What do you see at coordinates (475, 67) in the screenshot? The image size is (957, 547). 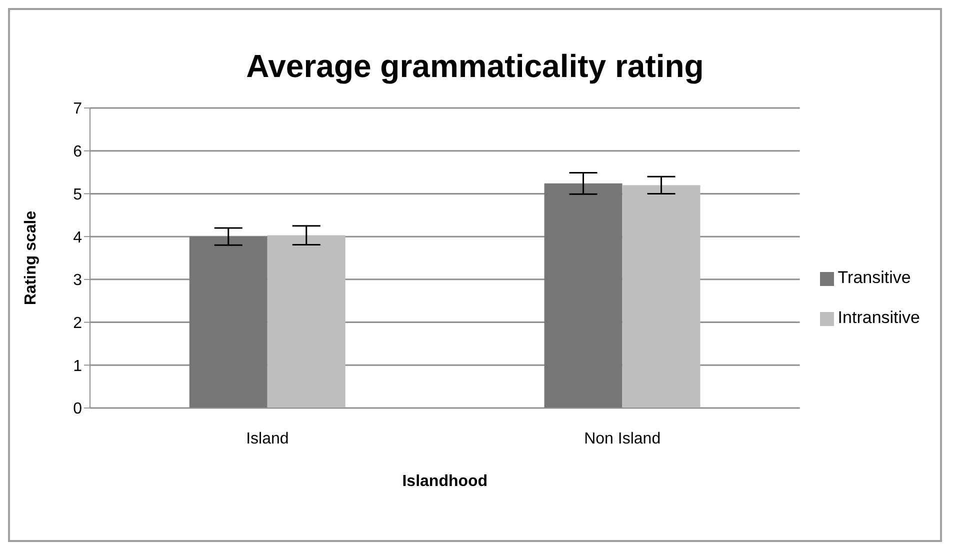 I see `chart-title: Average grammaticality rating` at bounding box center [475, 67].